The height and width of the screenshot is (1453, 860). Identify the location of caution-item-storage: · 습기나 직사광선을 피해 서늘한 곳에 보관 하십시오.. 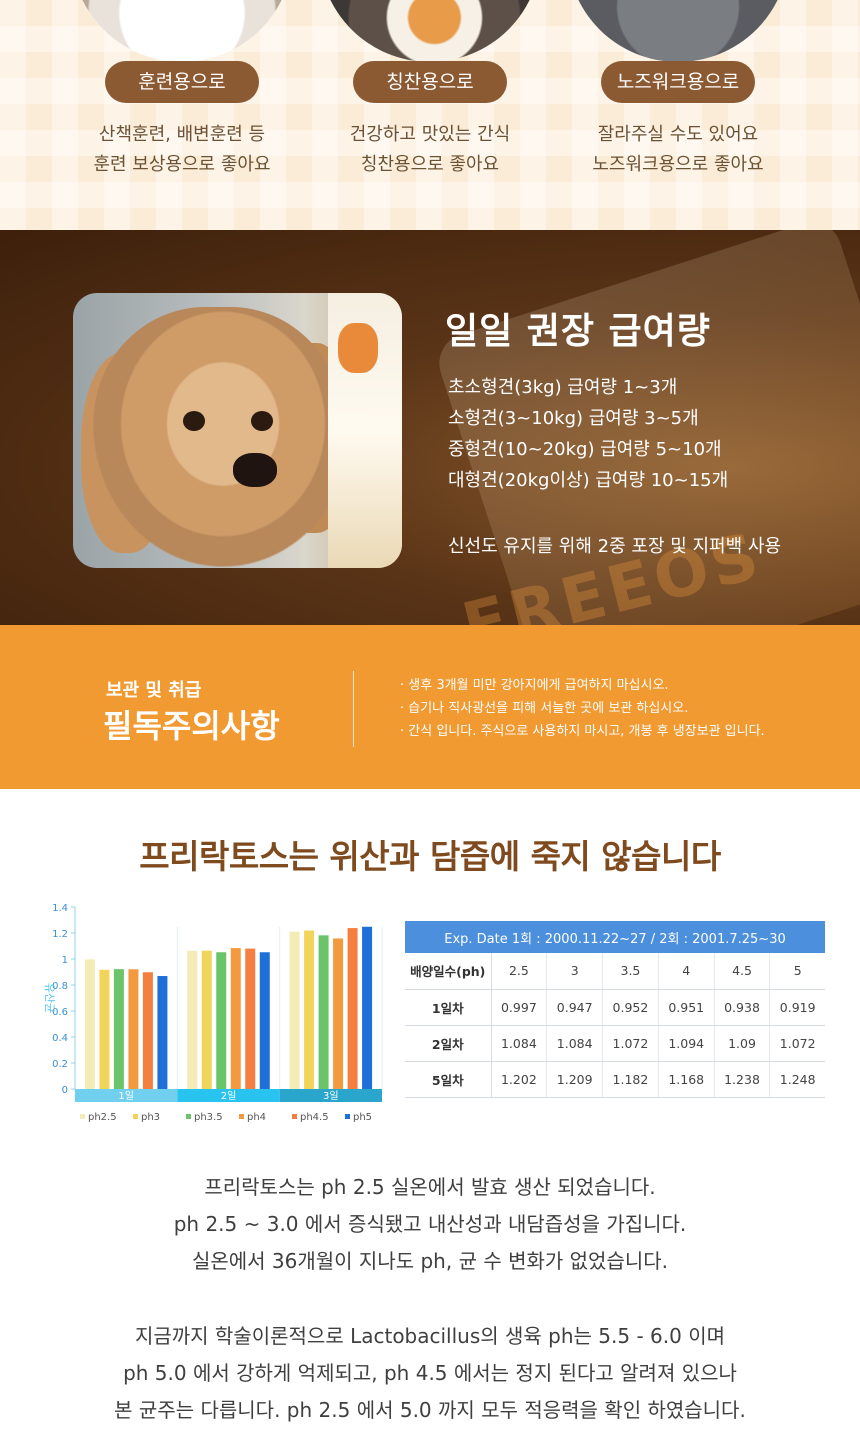
(544, 708).